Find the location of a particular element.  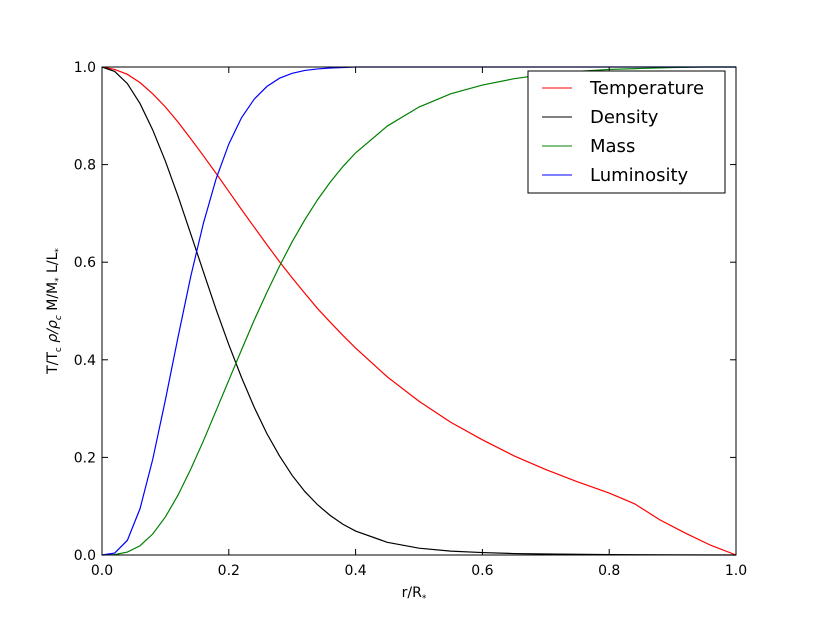

legend: Temperature Density Mass Luminosity is located at coordinates (626, 132).